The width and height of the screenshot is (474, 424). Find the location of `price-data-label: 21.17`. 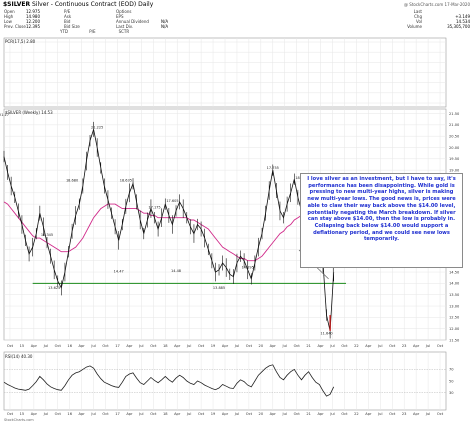

price-data-label: 21.17 is located at coordinates (4, 115).